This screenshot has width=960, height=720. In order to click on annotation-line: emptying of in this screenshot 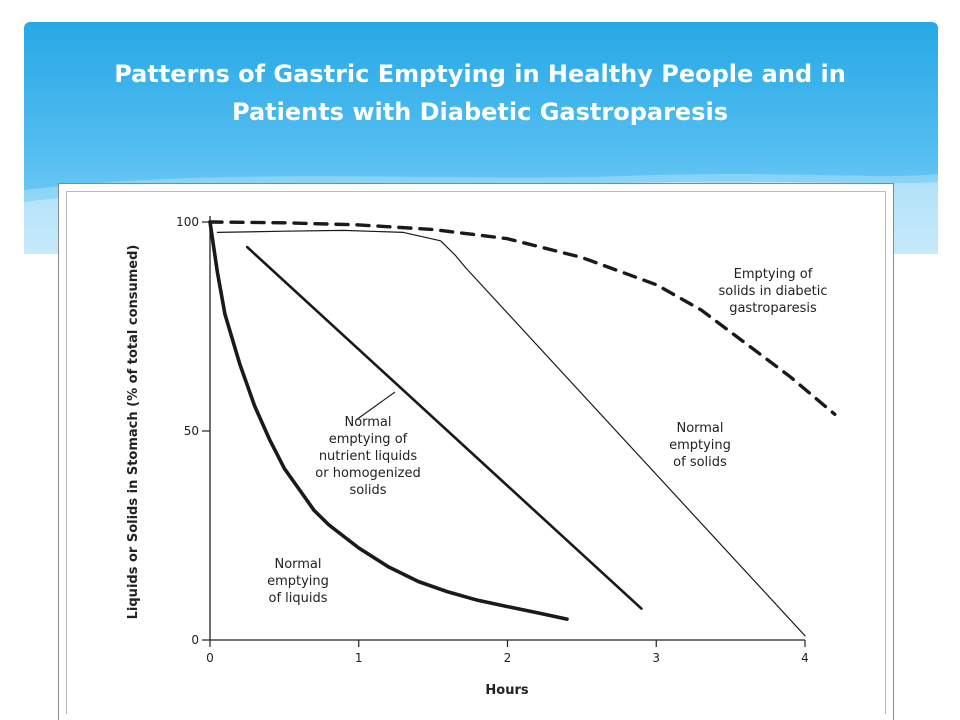, I will do `click(368, 439)`.